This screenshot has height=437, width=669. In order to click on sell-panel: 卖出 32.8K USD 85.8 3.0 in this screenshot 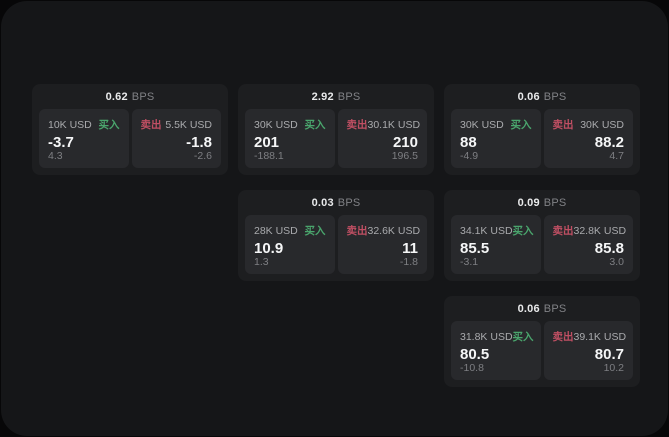, I will do `click(588, 244)`.